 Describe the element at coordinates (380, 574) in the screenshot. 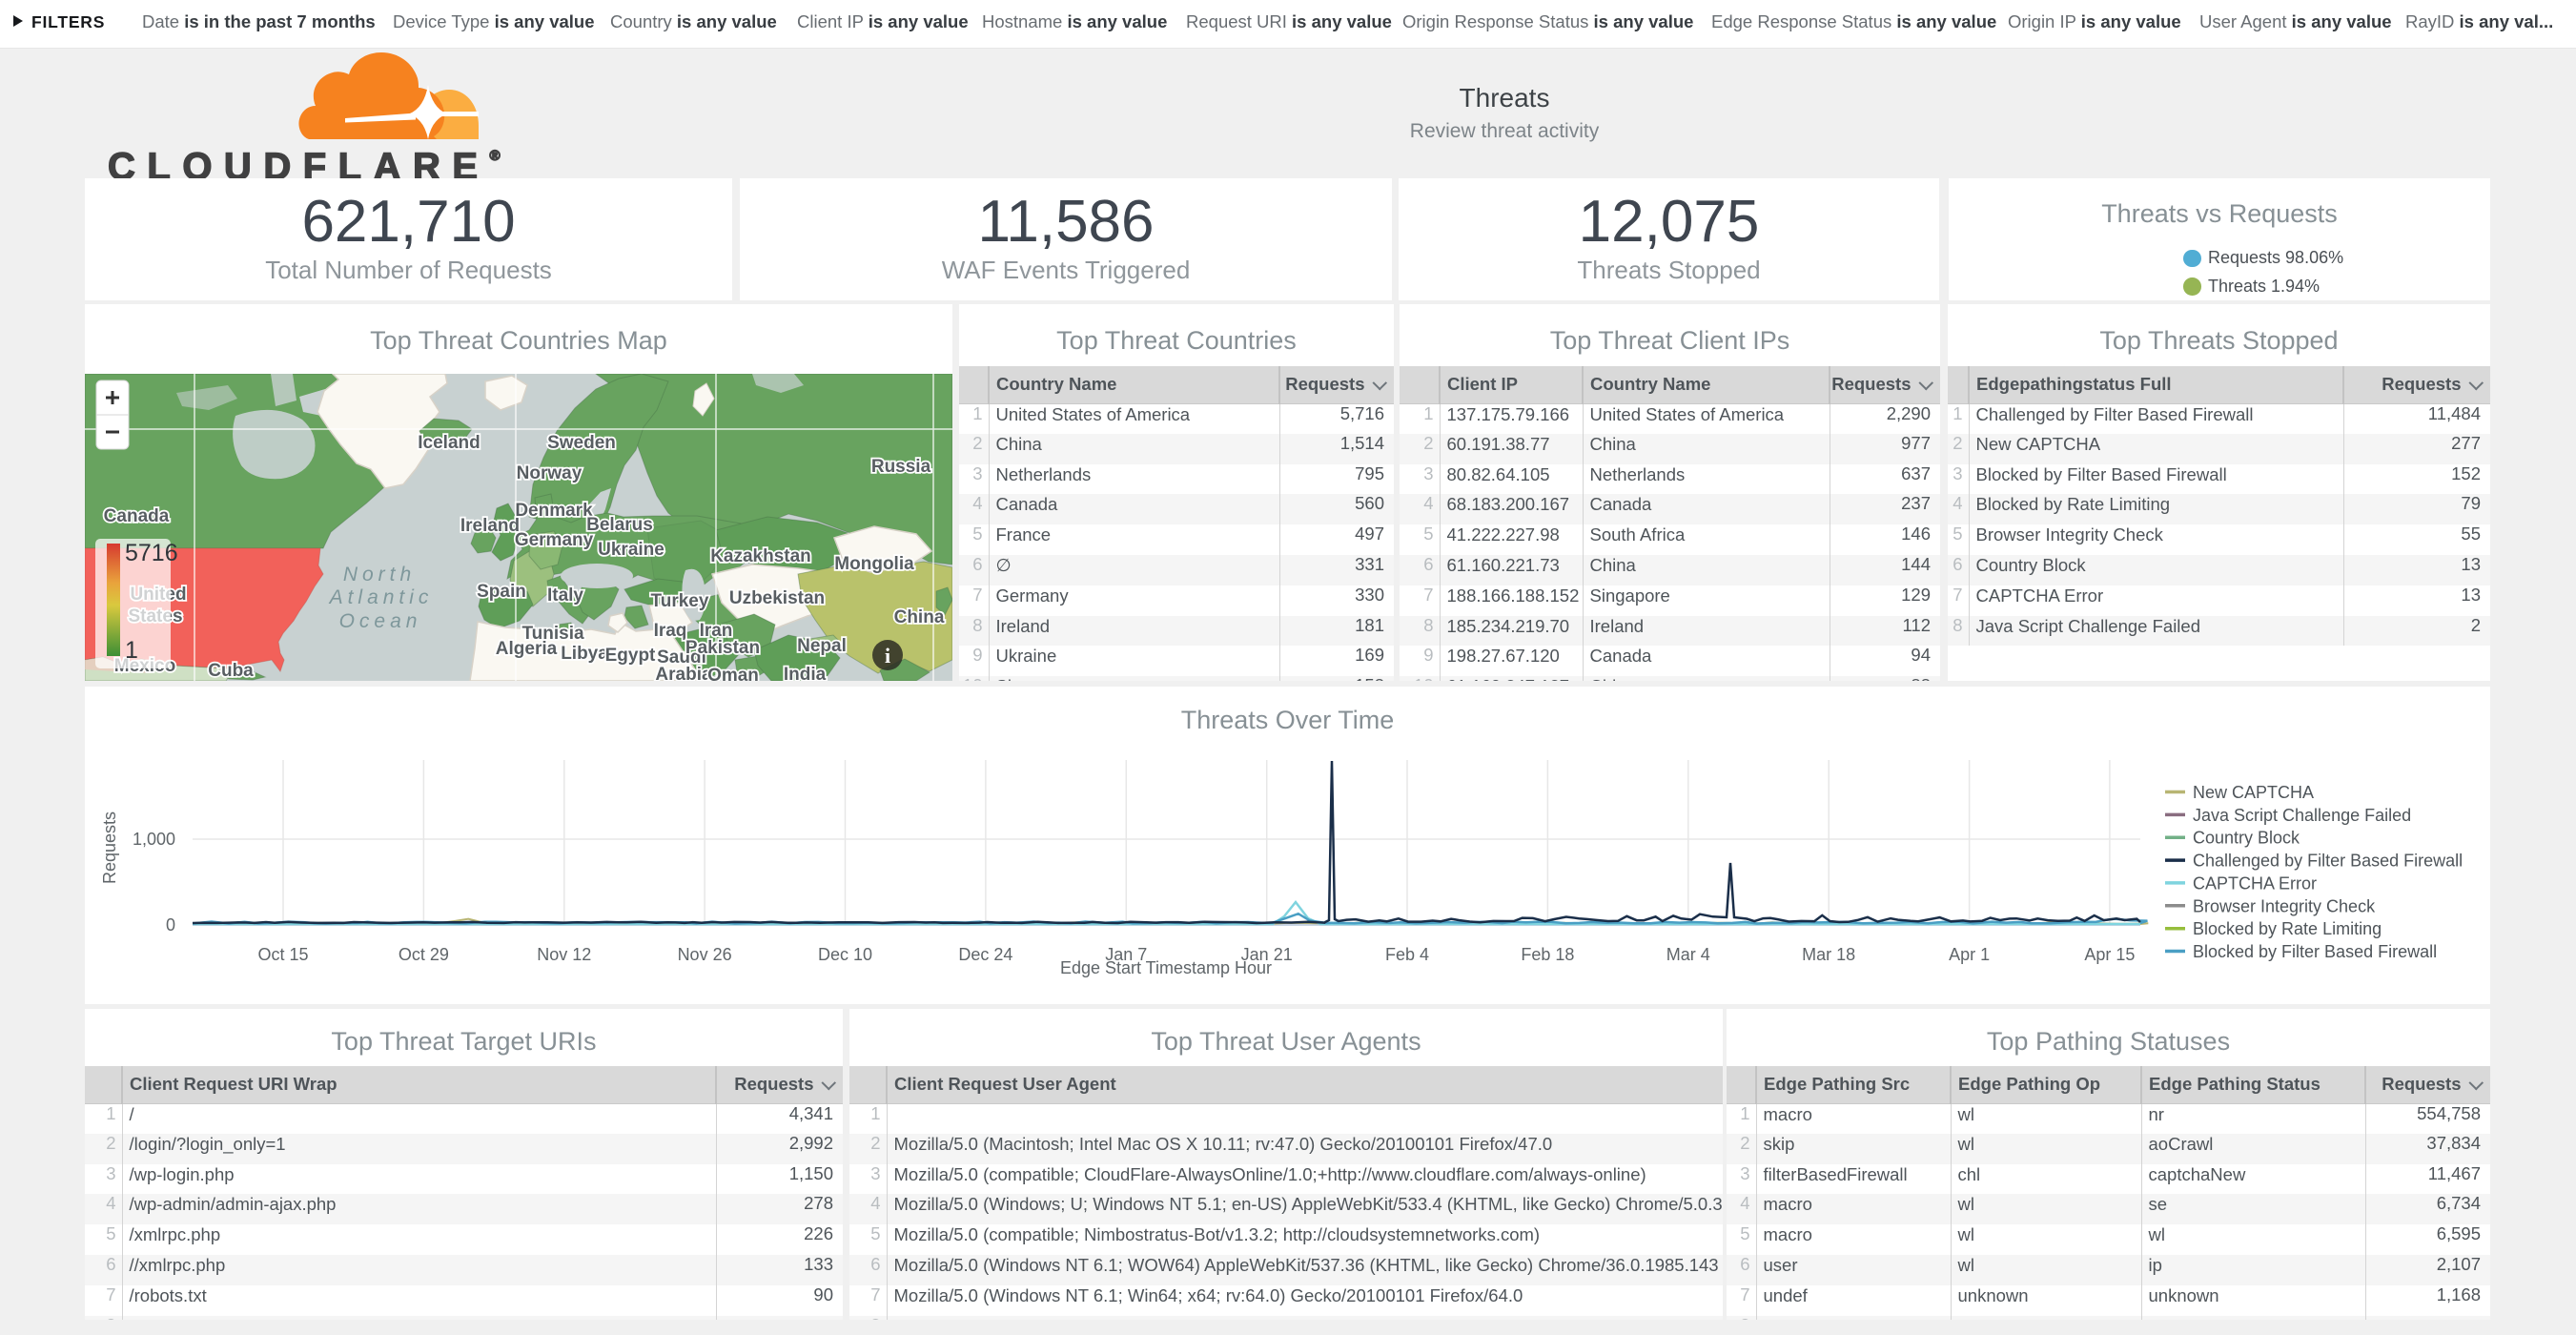

I see `svg-text: North` at that location.